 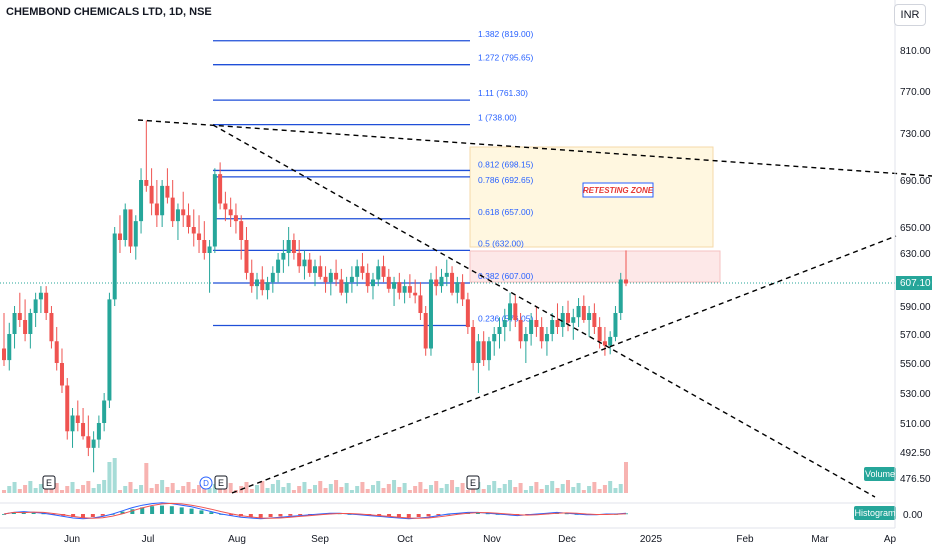 What do you see at coordinates (910, 15) in the screenshot?
I see `currency-button: INR` at bounding box center [910, 15].